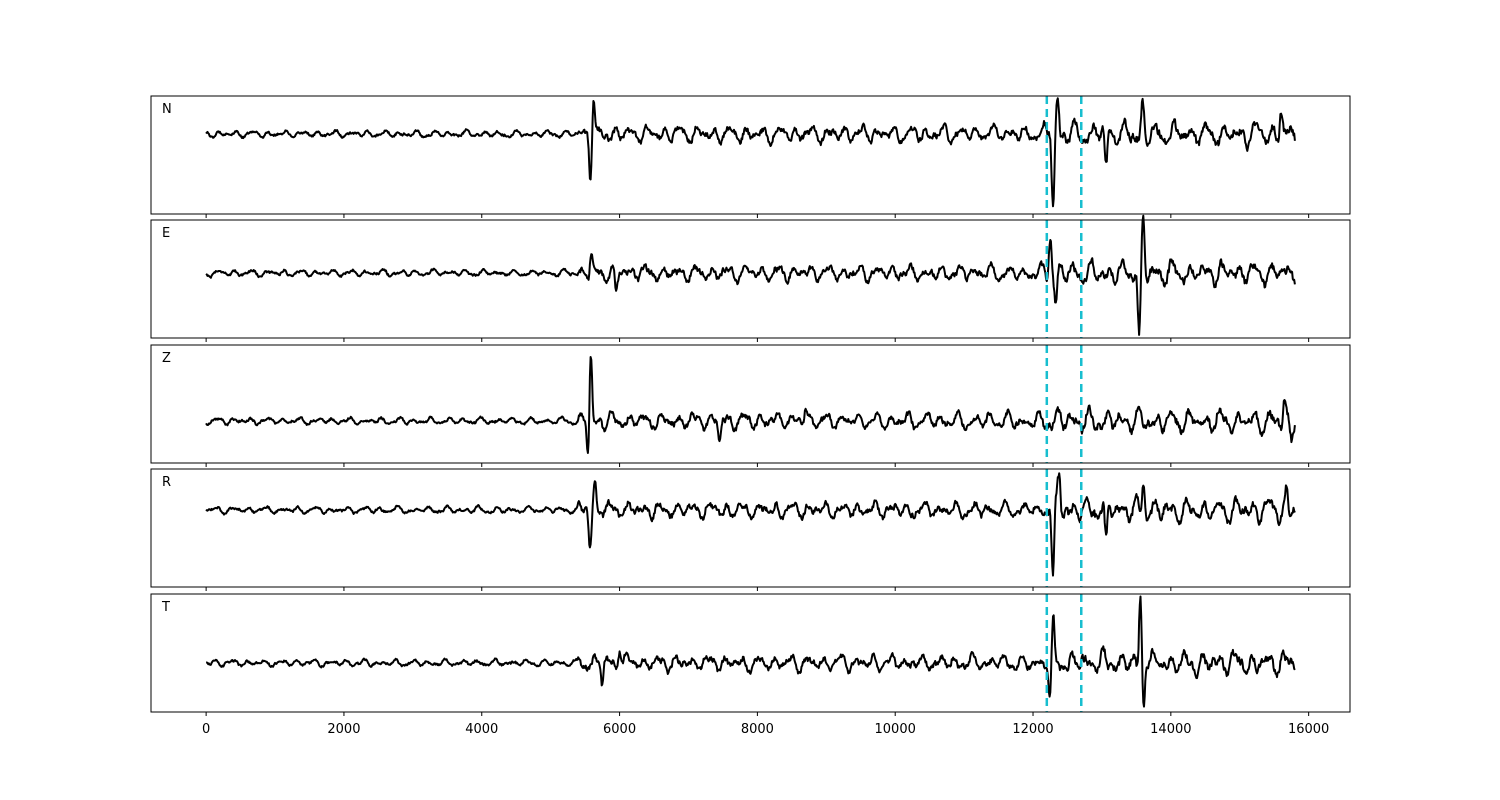 This screenshot has height=800, width=1500. I want to click on panel-n: N, so click(750, 156).